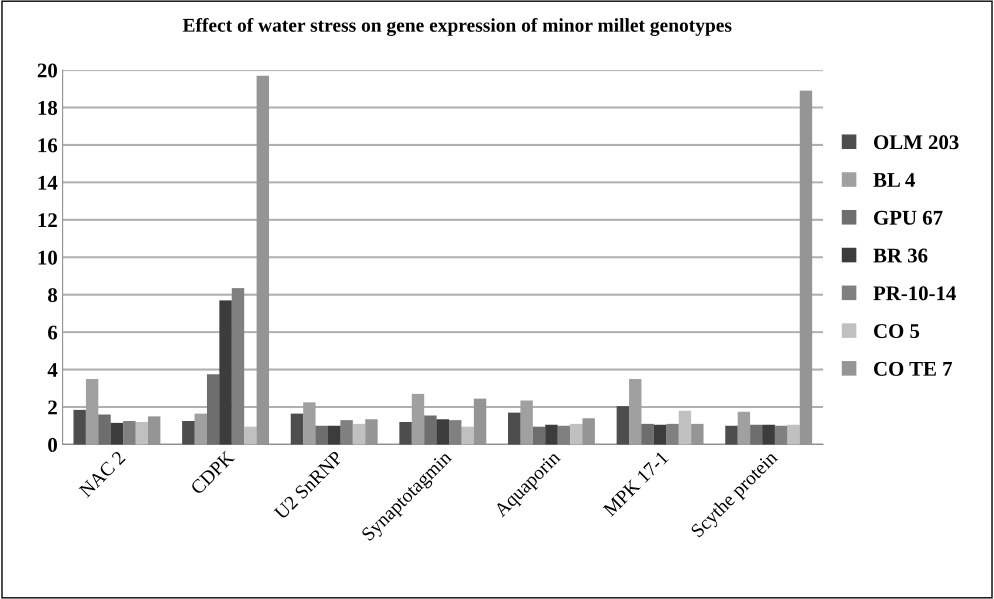 Image resolution: width=994 pixels, height=599 pixels. What do you see at coordinates (53, 370) in the screenshot?
I see `y-tick-label: 4` at bounding box center [53, 370].